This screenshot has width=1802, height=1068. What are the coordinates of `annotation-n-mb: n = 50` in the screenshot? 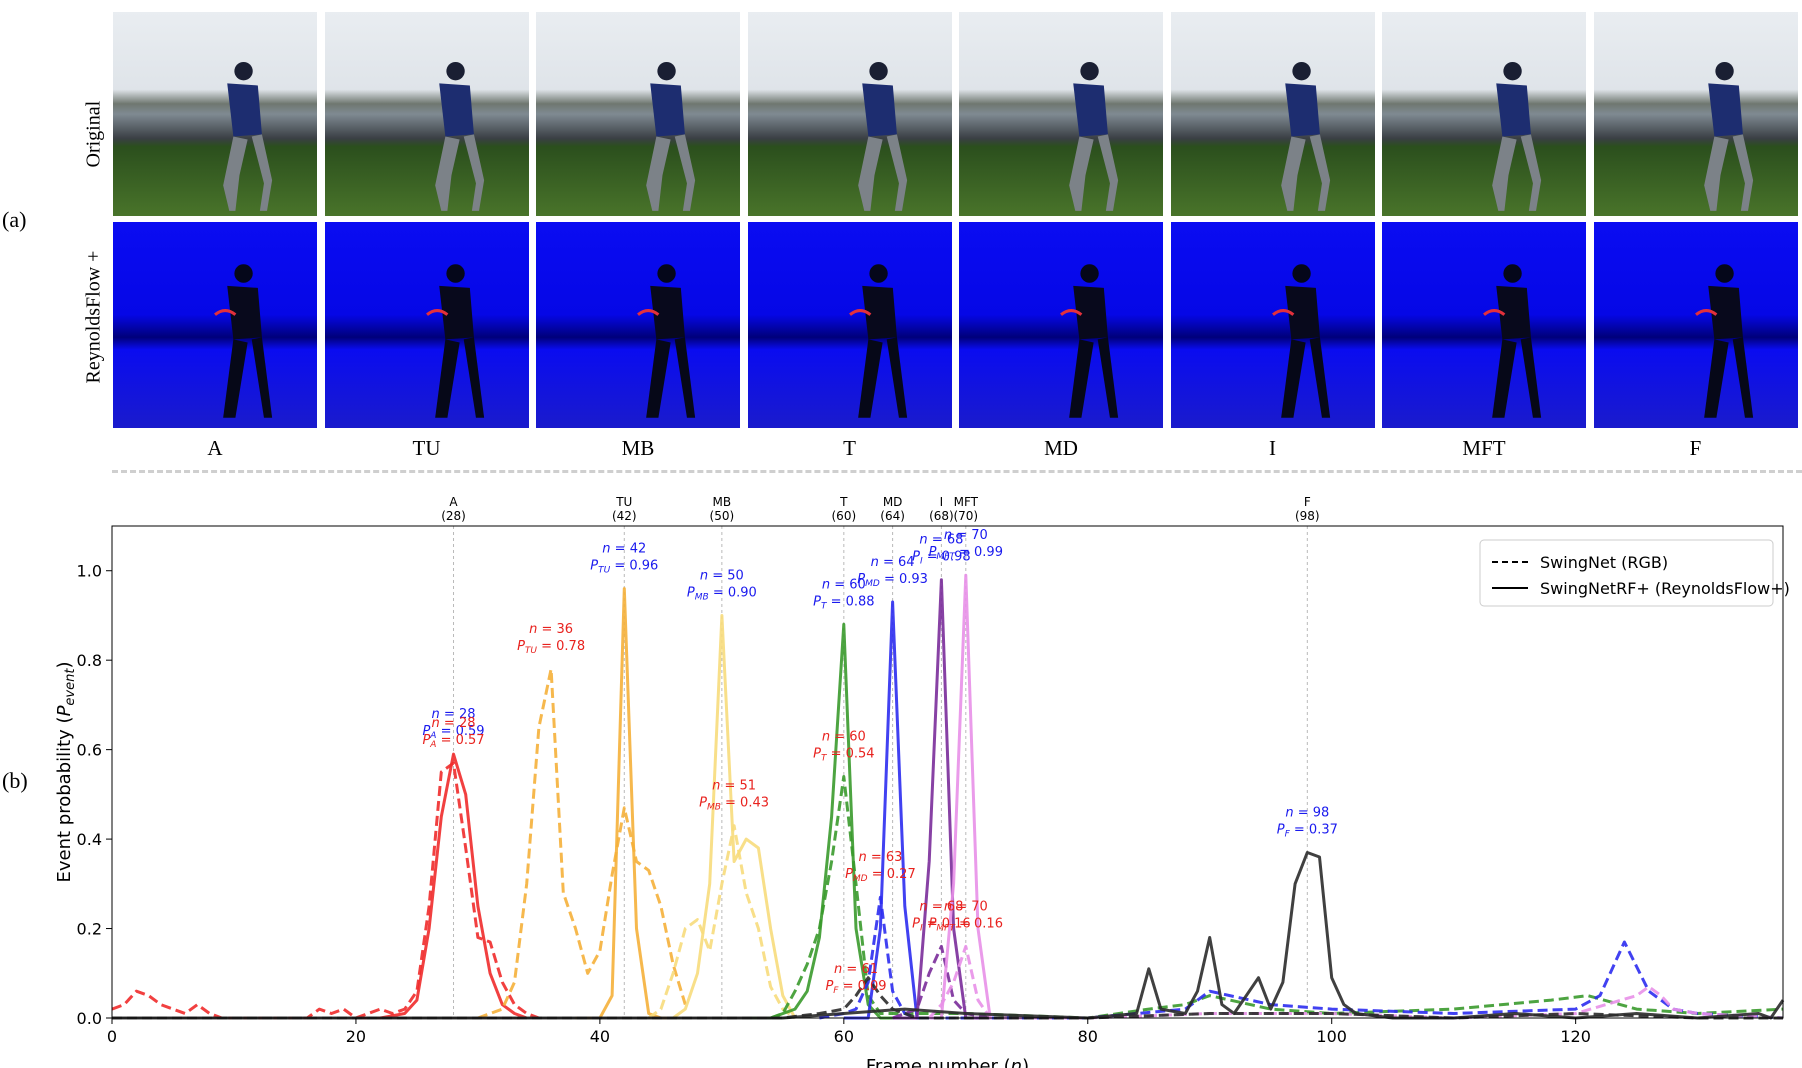 It's located at (722, 575).